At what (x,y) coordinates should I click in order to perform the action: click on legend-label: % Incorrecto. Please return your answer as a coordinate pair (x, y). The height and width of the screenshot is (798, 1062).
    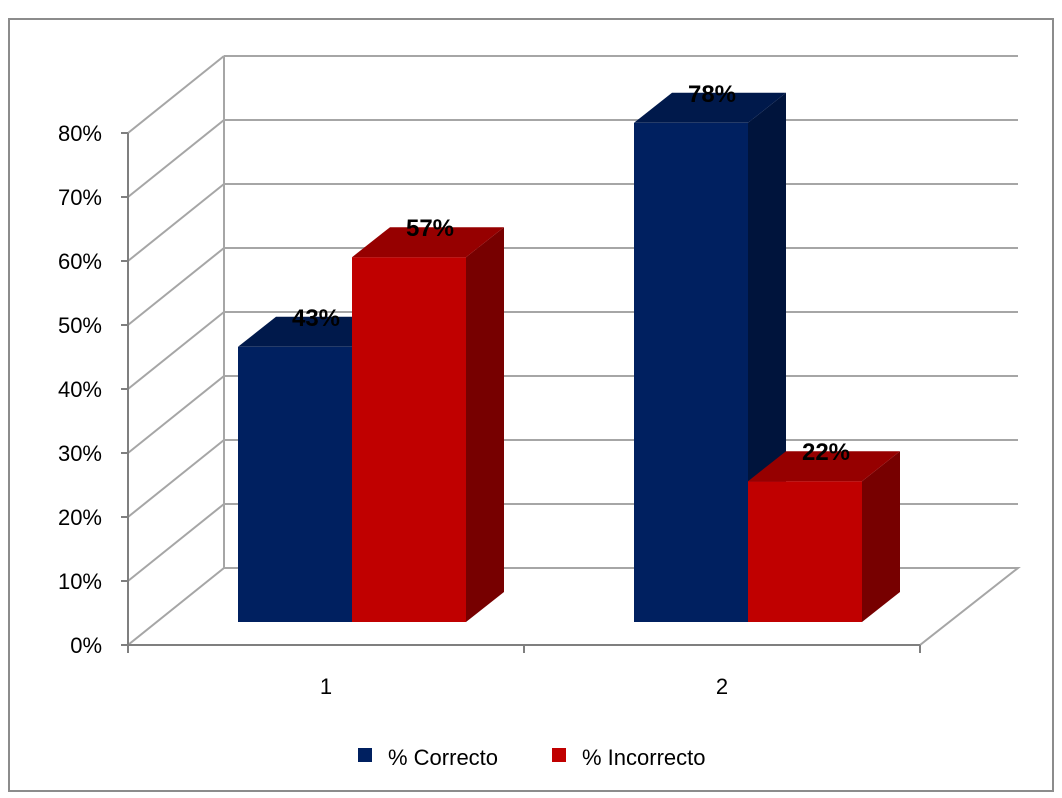
    Looking at the image, I should click on (644, 757).